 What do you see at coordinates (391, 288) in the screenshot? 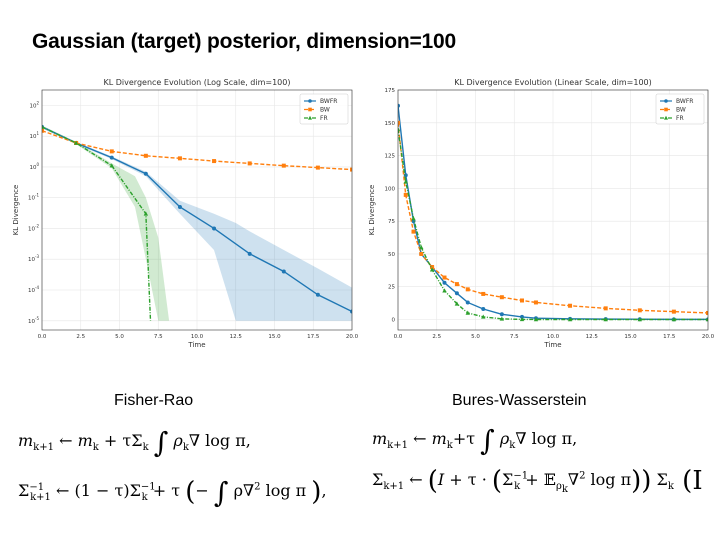
I see `y-tick-label: 25` at bounding box center [391, 288].